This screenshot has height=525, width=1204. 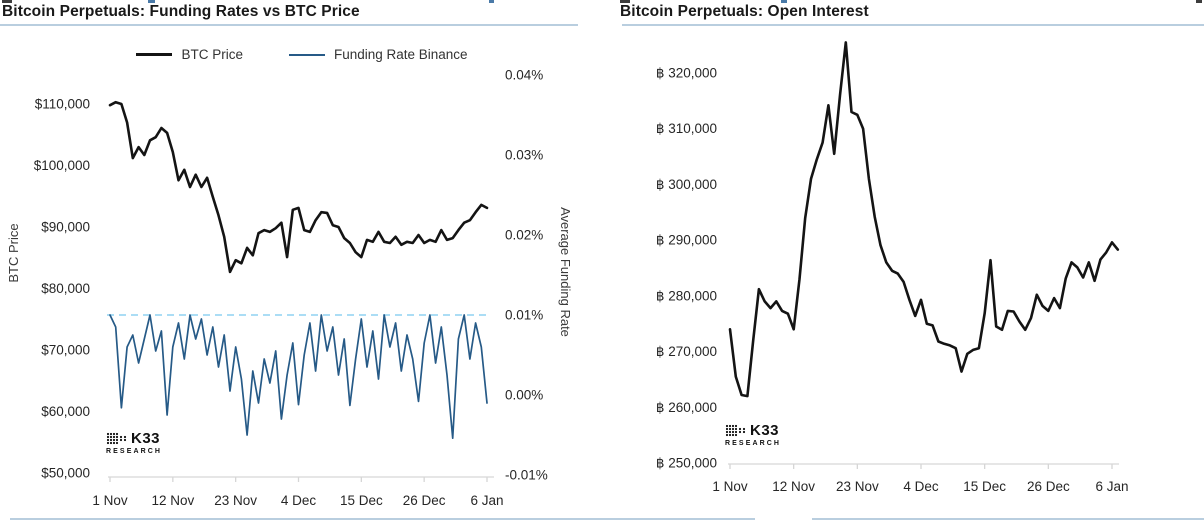 I want to click on right-chart-title: Bitcoin Perpetuals: Open Interest, so click(x=744, y=11).